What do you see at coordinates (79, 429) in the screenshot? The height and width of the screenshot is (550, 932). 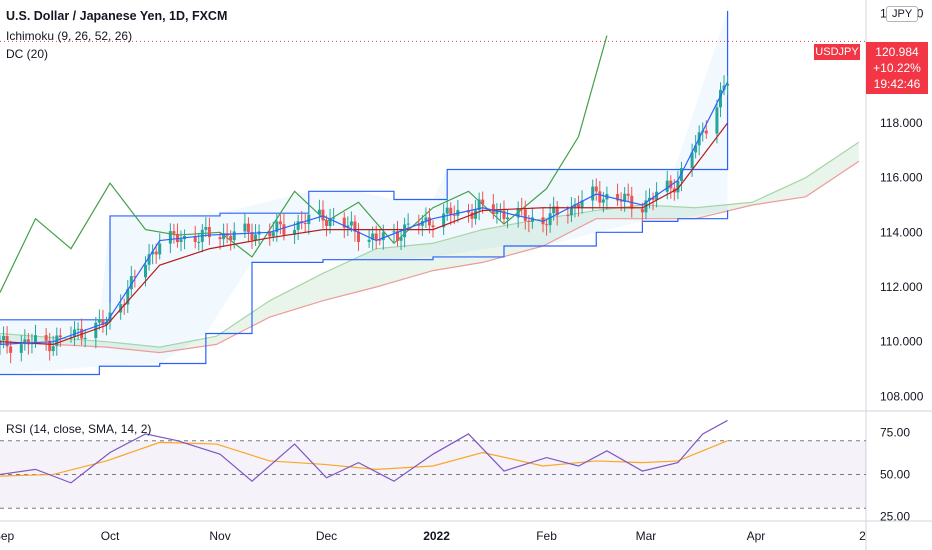 I see `rsi-legend: RSI (14, close, SMA, 14, 2)` at bounding box center [79, 429].